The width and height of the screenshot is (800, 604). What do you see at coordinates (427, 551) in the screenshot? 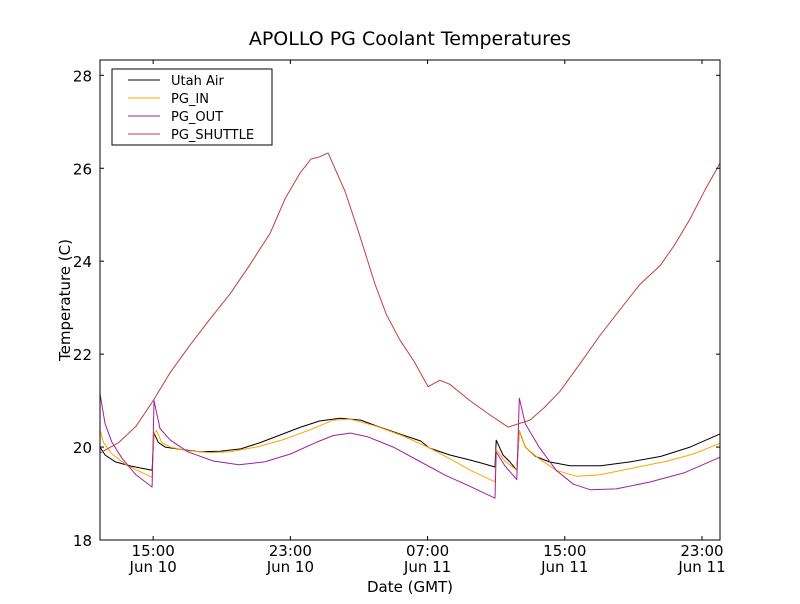
I see `x-tick-label-time: 07:00` at bounding box center [427, 551].